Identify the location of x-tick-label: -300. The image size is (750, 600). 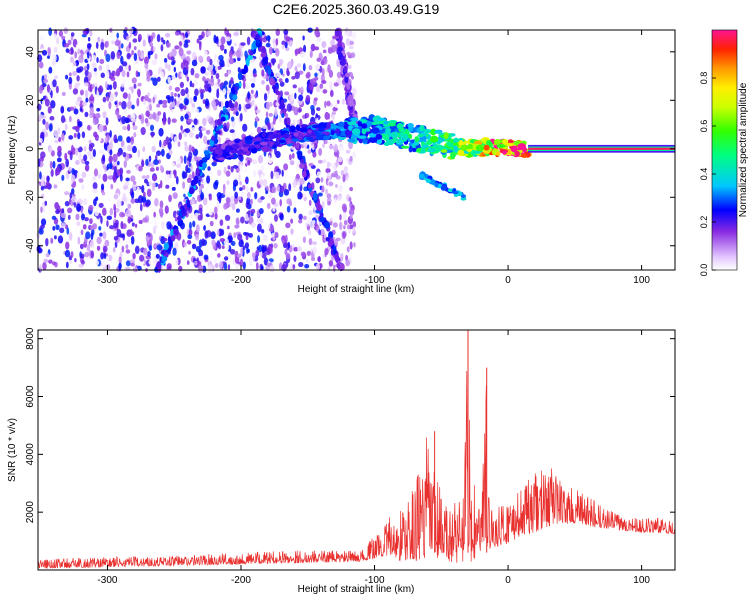
(107, 280).